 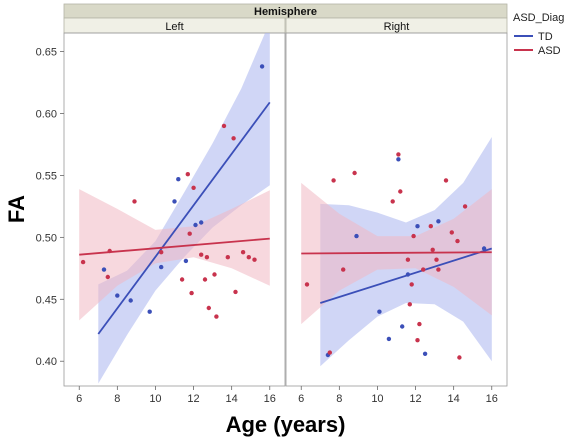 What do you see at coordinates (538, 18) in the screenshot?
I see `legend-title: ASD_Diag` at bounding box center [538, 18].